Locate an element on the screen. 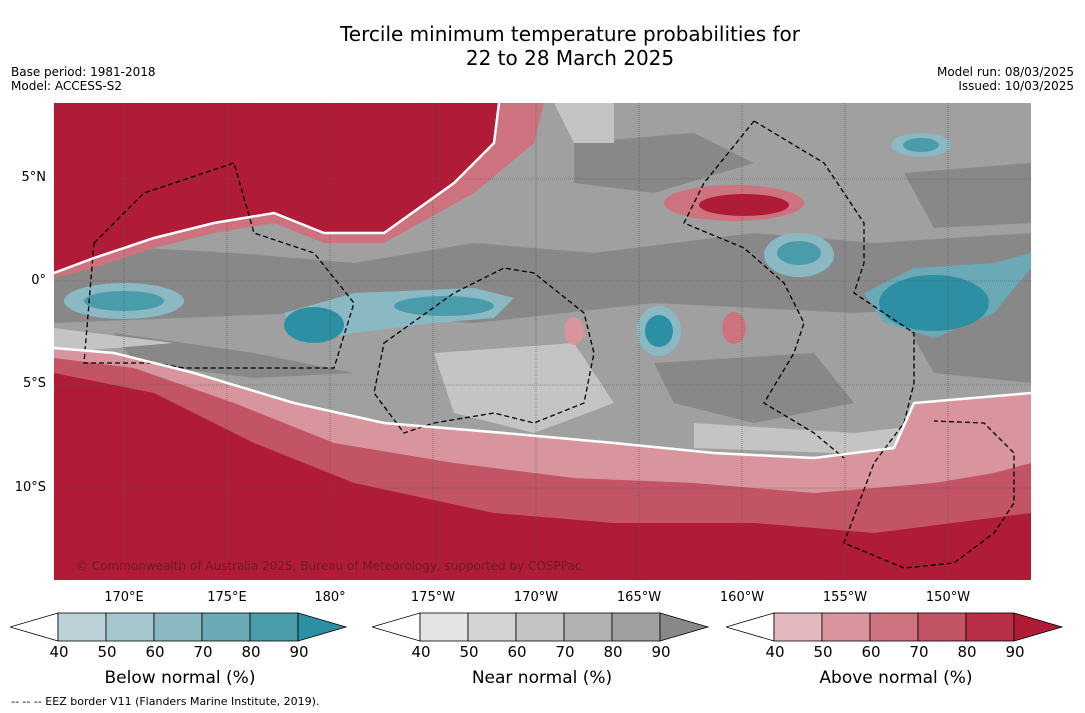  colorbar-near-normal is located at coordinates (541, 627).